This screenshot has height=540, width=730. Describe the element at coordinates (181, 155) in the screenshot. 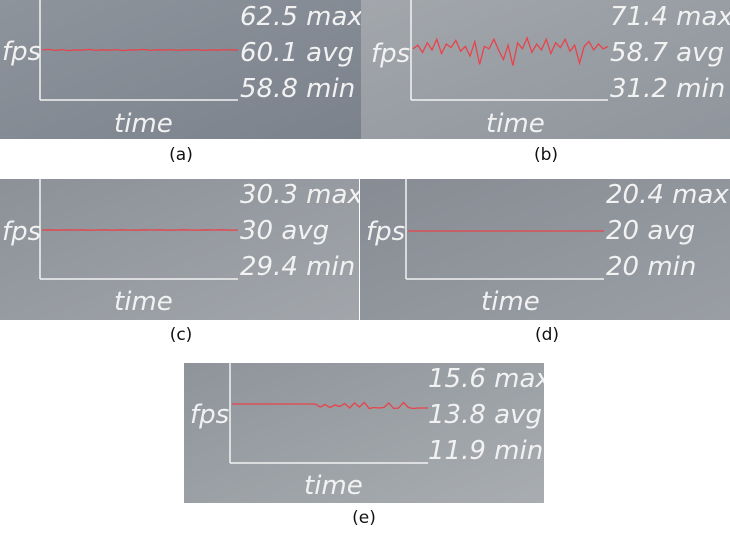

I see `panel-caption-a: (a)` at that location.